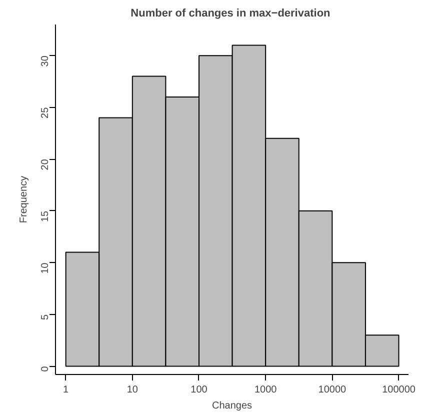  Describe the element at coordinates (230, 14) in the screenshot. I see `chart-title: Number of changes in max−derivation` at that location.